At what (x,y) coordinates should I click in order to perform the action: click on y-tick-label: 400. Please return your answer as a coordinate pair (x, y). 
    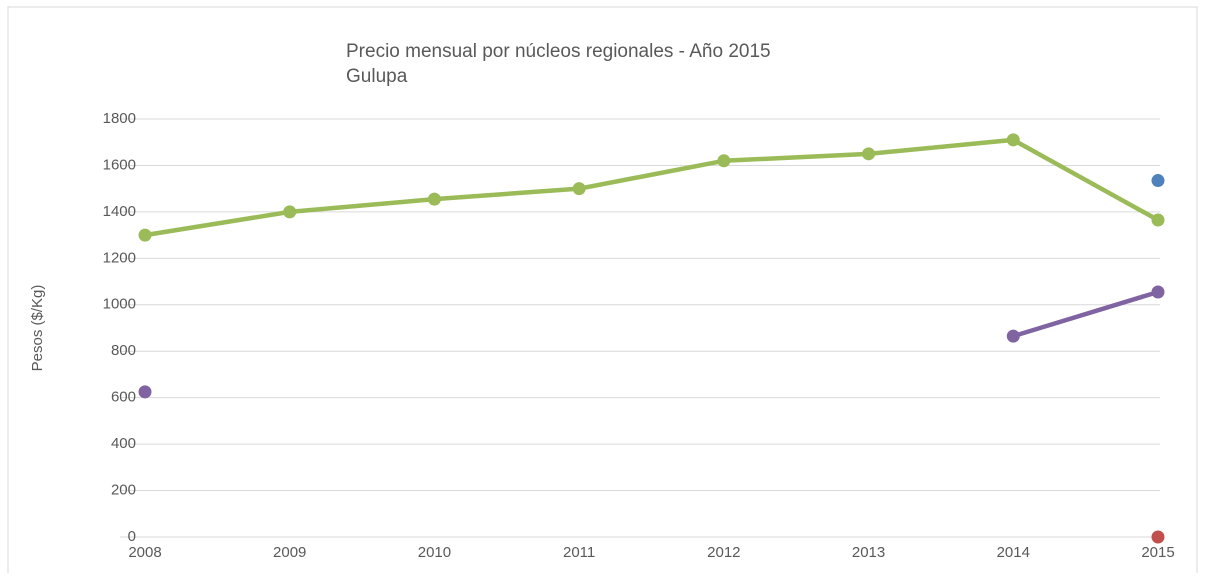
    Looking at the image, I should click on (123, 443).